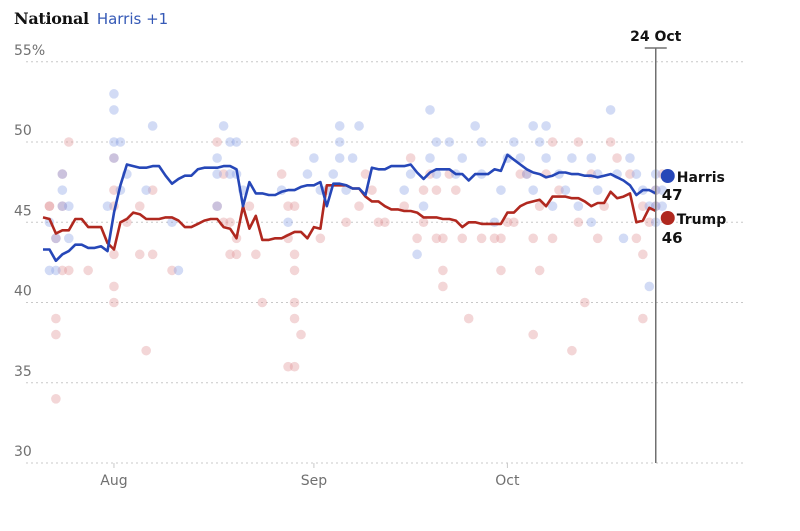 The height and width of the screenshot is (531, 800). Describe the element at coordinates (113, 481) in the screenshot. I see `x-tick-label: Aug` at that location.